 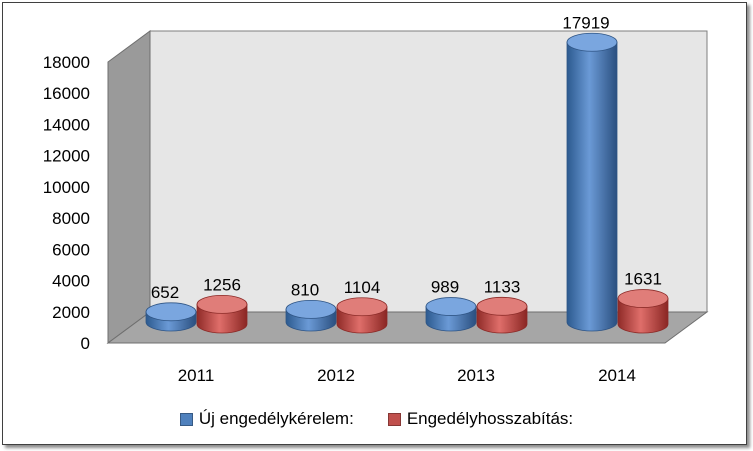 What do you see at coordinates (585, 22) in the screenshot?
I see `data-label: 17919` at bounding box center [585, 22].